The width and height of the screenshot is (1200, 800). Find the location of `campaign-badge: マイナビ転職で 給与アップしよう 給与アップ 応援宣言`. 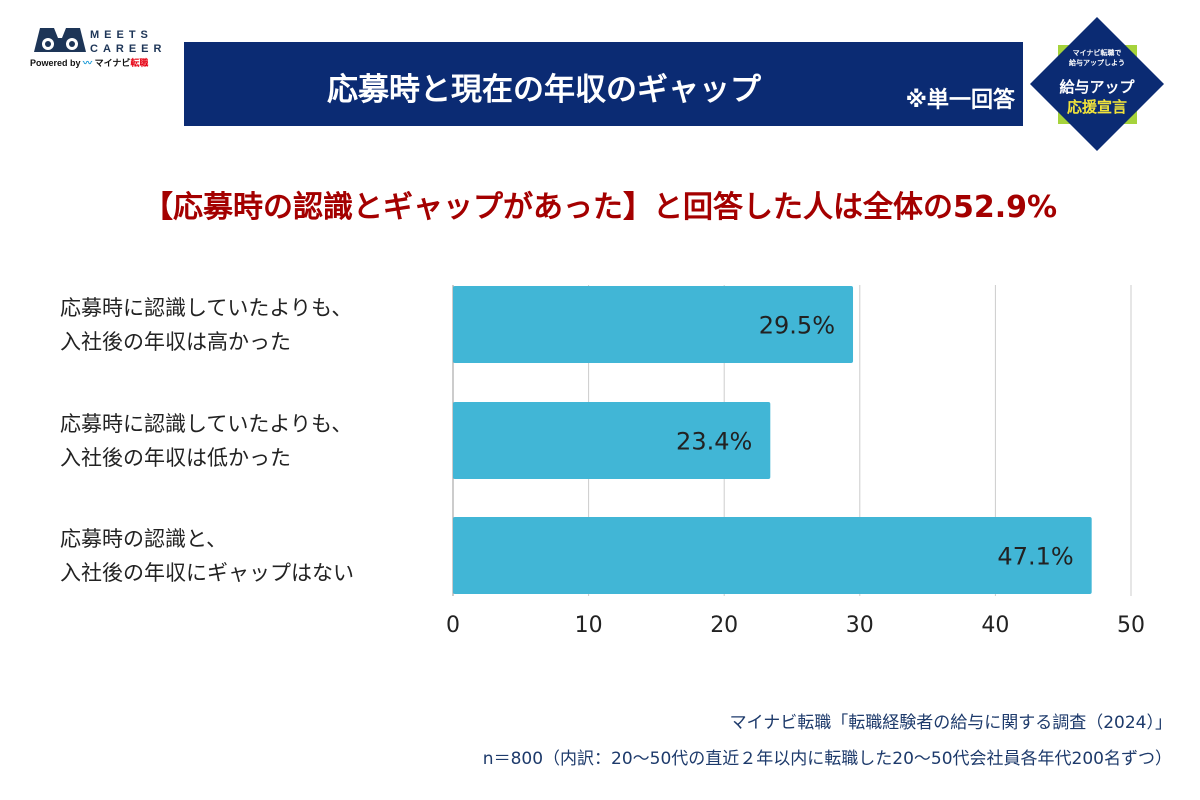

campaign-badge: マイナビ転職で 給与アップしよう 給与アップ 応援宣言 is located at coordinates (1097, 84).